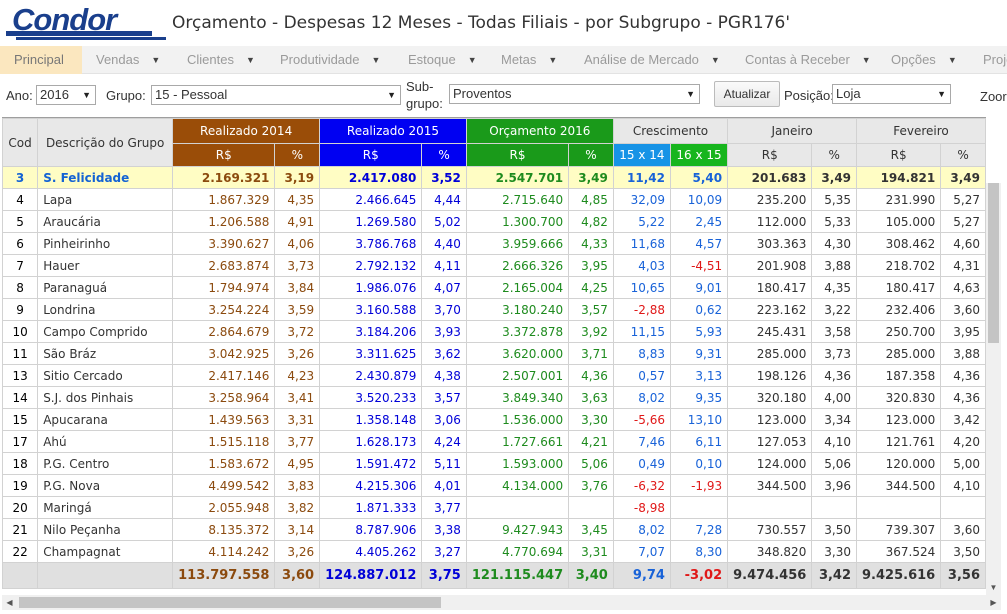 Image resolution: width=1007 pixels, height=614 pixels. What do you see at coordinates (591, 155) in the screenshot?
I see `col-header-o16-pct: %` at bounding box center [591, 155].